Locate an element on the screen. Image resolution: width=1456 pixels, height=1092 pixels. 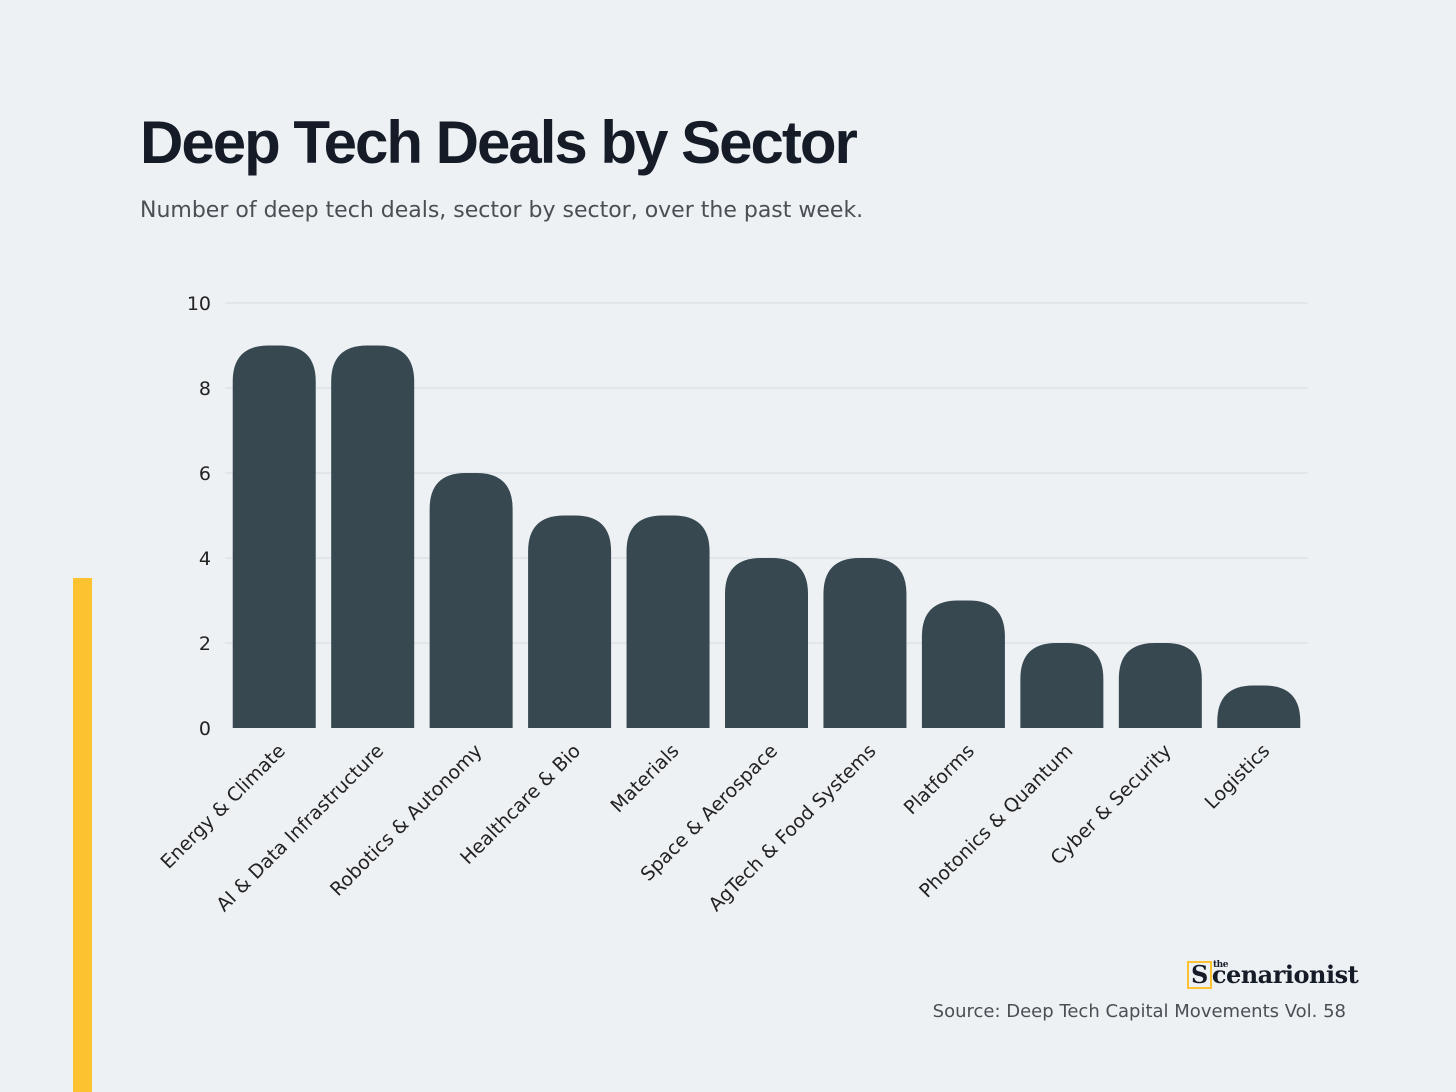
x-tick-label: AI & Data Infrastructure is located at coordinates (300, 828).